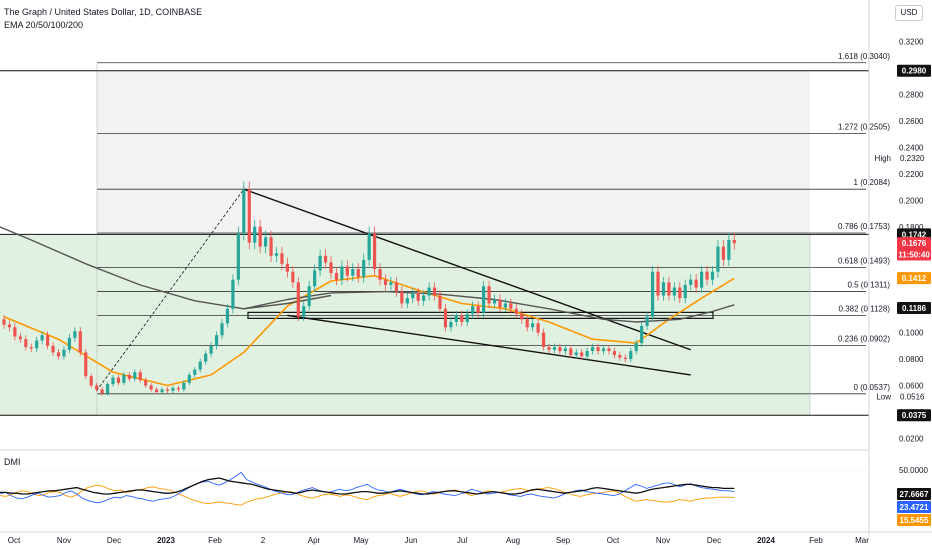 The image size is (932, 550). Describe the element at coordinates (914, 234) in the screenshot. I see `price-tag-label: 0.1742` at that location.